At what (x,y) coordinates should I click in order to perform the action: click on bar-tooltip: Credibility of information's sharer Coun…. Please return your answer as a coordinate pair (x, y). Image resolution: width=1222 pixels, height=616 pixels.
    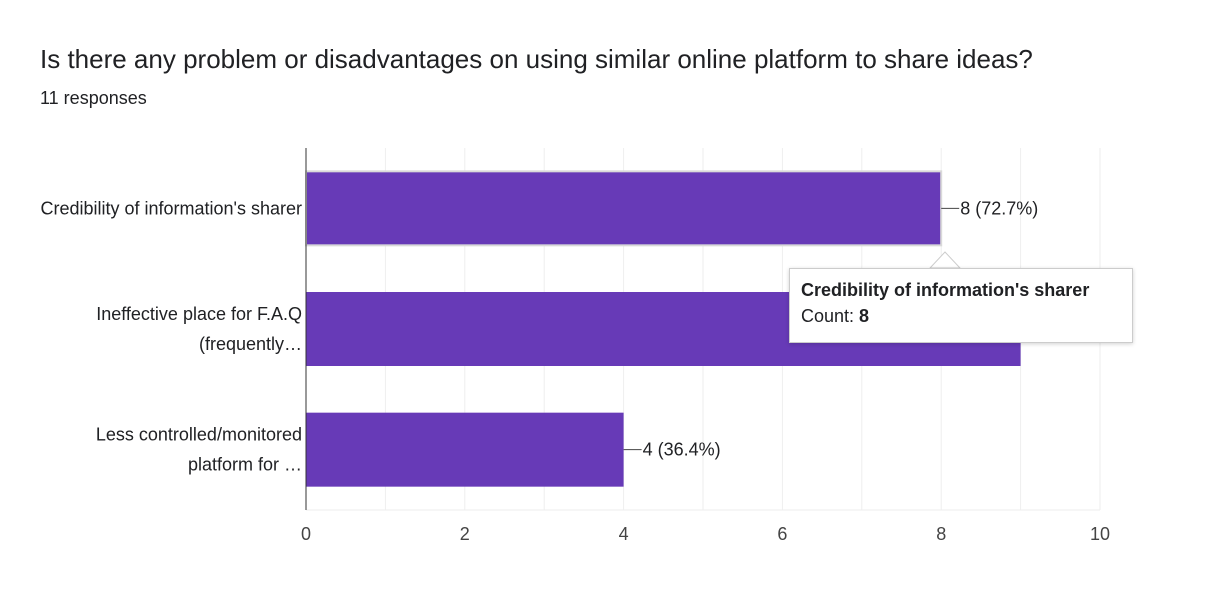
    Looking at the image, I should click on (961, 305).